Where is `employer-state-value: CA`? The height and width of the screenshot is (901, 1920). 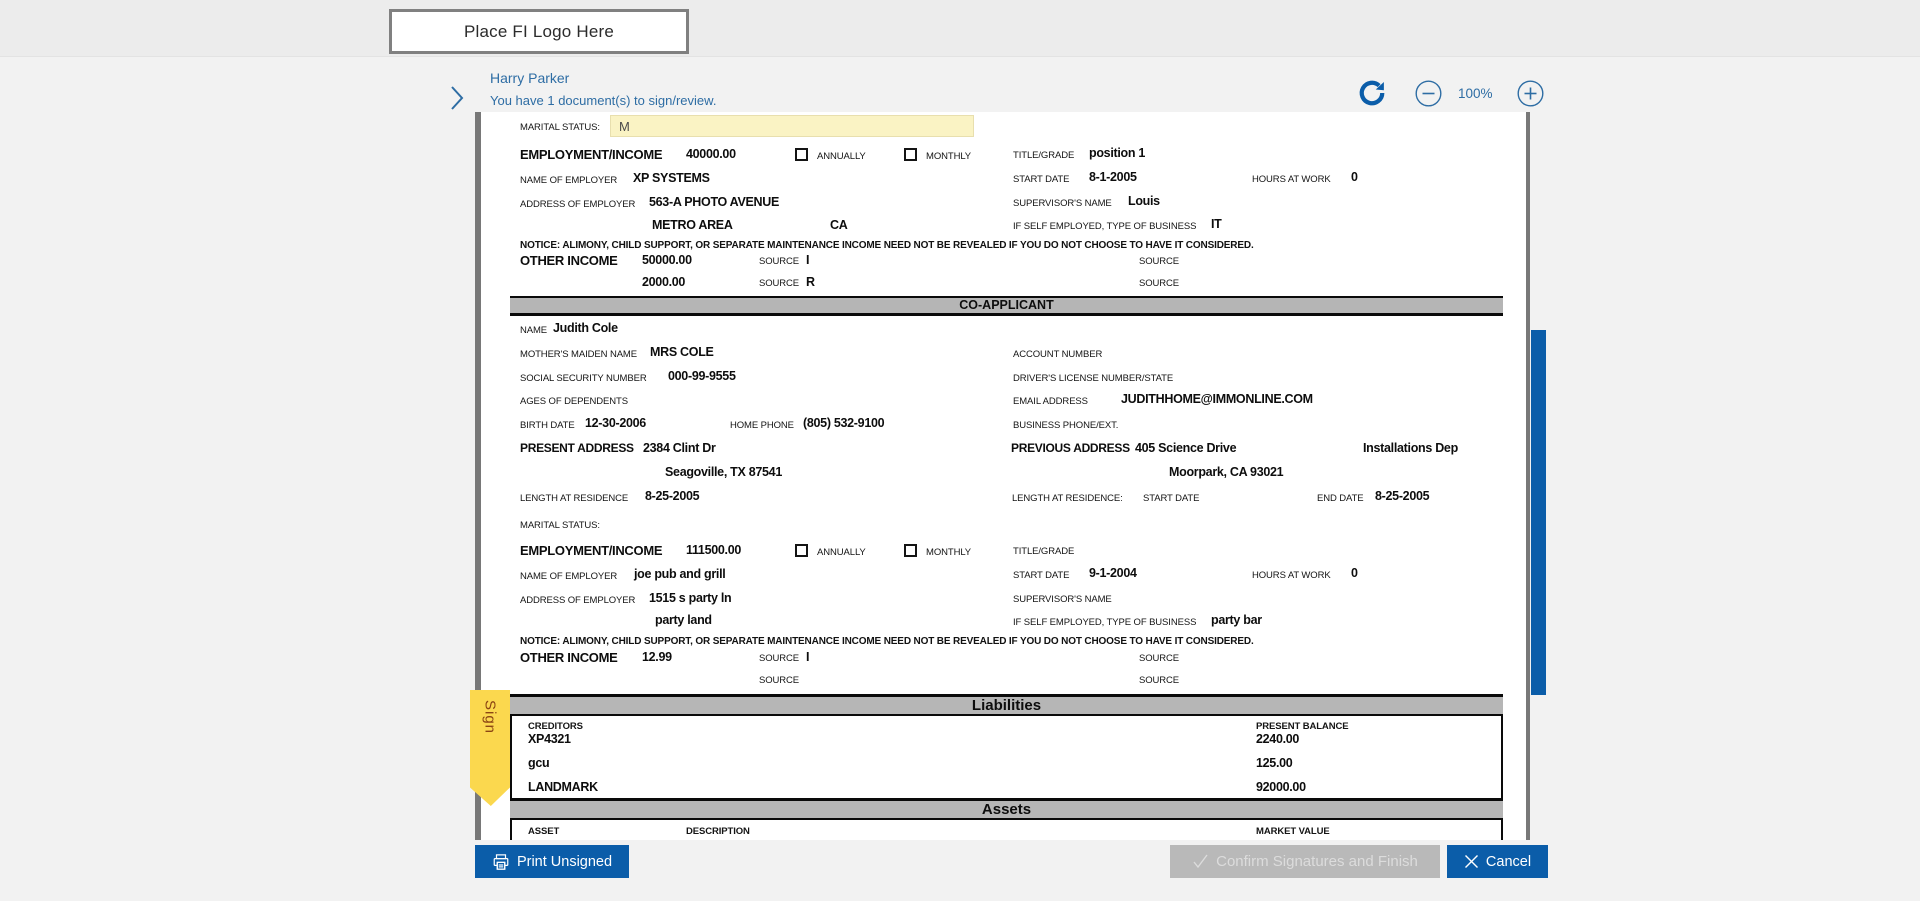 employer-state-value: CA is located at coordinates (839, 225).